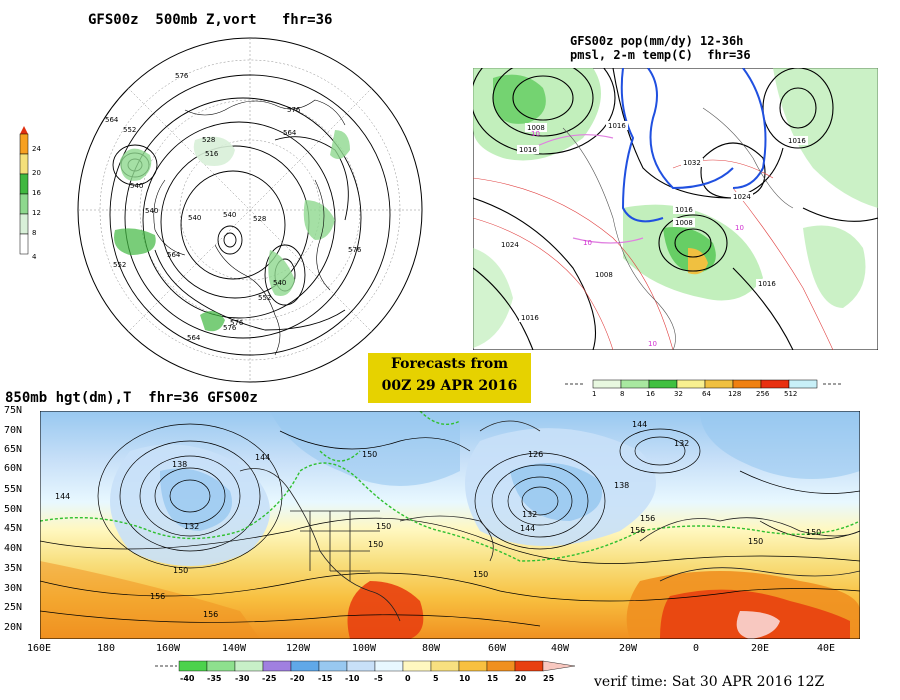 This screenshot has width=900, height=700. Describe the element at coordinates (214, 678) in the screenshot. I see `colorbar-label: -35` at that location.